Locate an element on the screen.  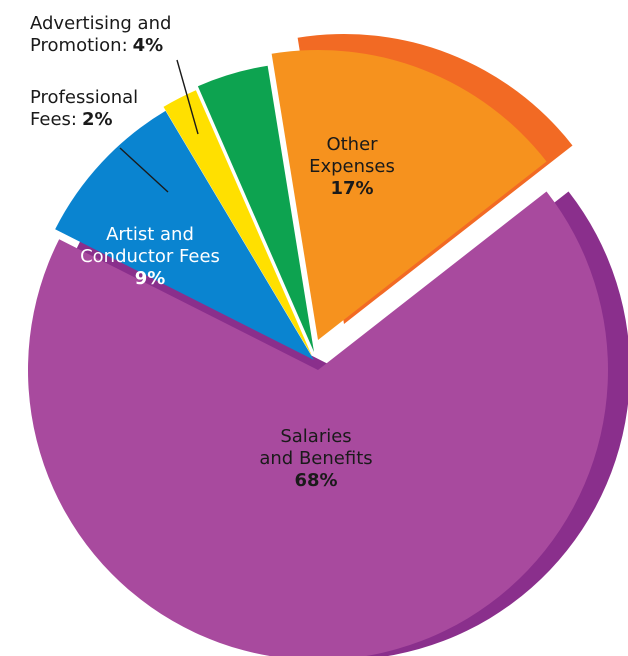
pie-slice-advertising is located at coordinates (255, 208).